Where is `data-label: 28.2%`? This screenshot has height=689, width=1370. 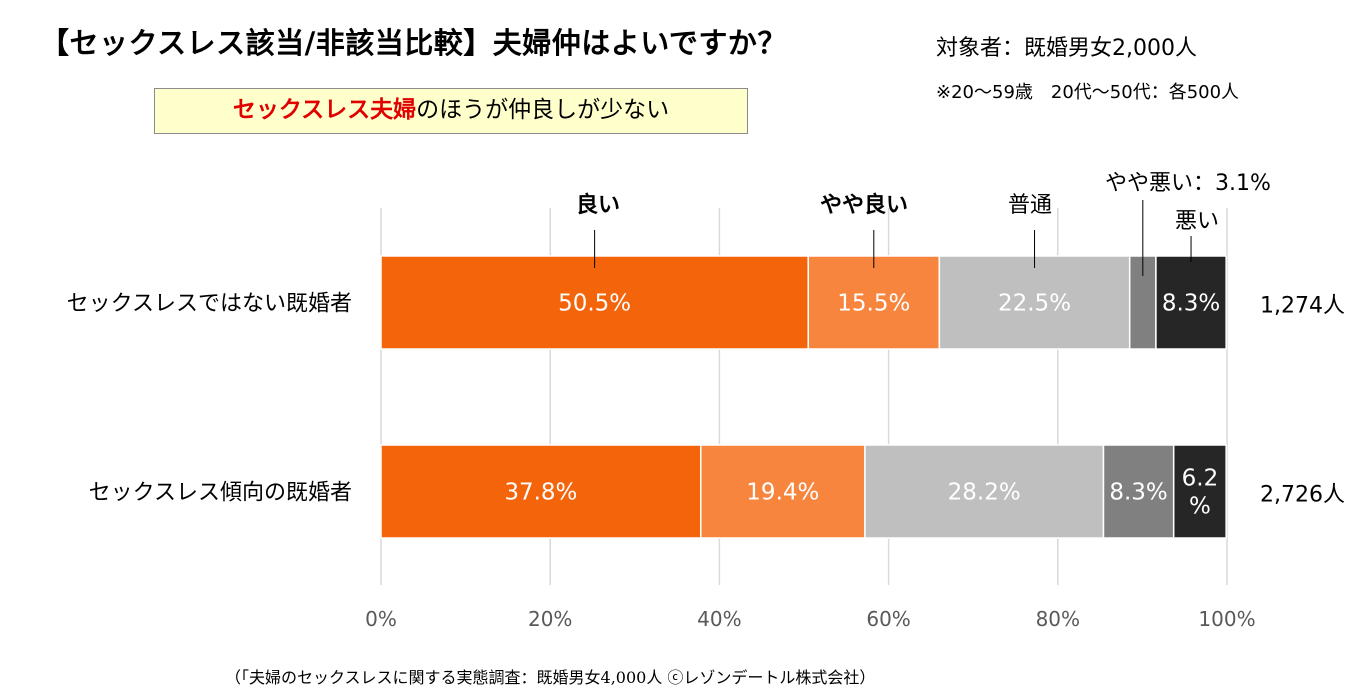 data-label: 28.2% is located at coordinates (984, 493).